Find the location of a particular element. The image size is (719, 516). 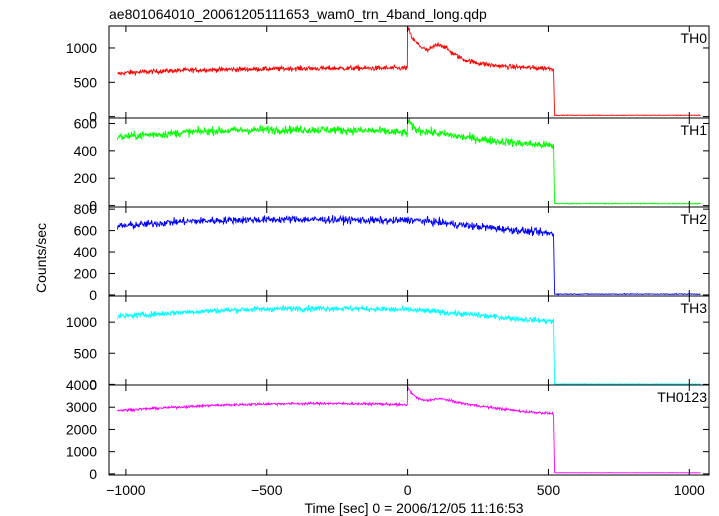

y-axis-title: Counts/sec is located at coordinates (41, 258).